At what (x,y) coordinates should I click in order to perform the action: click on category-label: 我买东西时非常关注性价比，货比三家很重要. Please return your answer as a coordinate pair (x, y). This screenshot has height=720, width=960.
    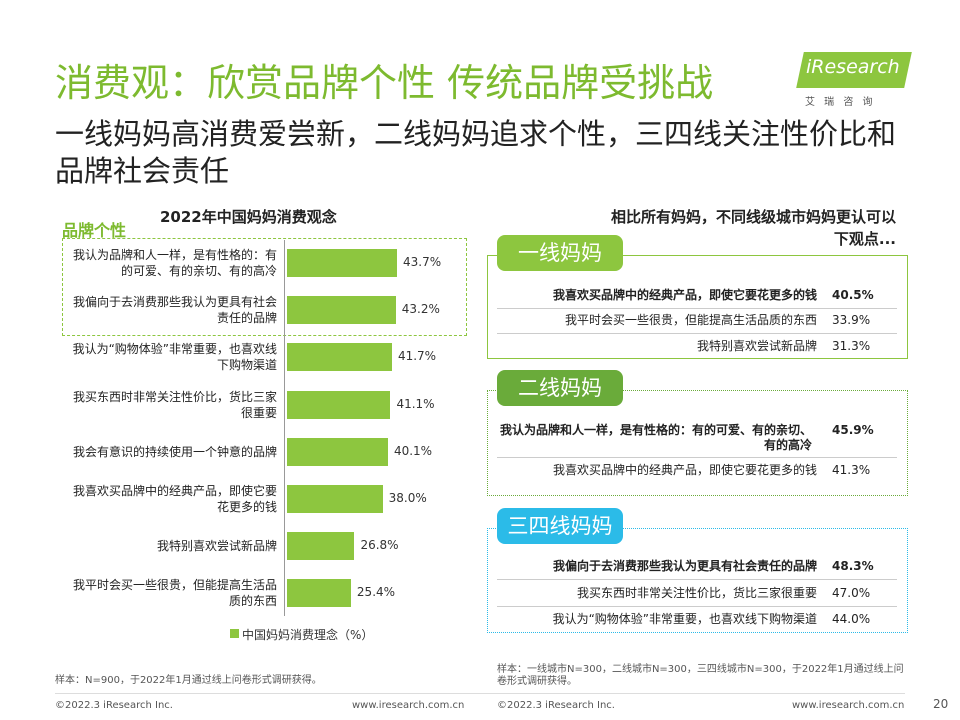
    Looking at the image, I should click on (174, 404).